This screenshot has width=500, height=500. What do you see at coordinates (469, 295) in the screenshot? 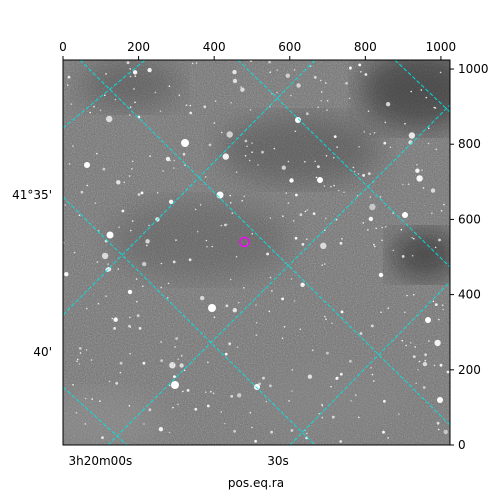
I see `y-right-tick-label: 400` at bounding box center [469, 295].